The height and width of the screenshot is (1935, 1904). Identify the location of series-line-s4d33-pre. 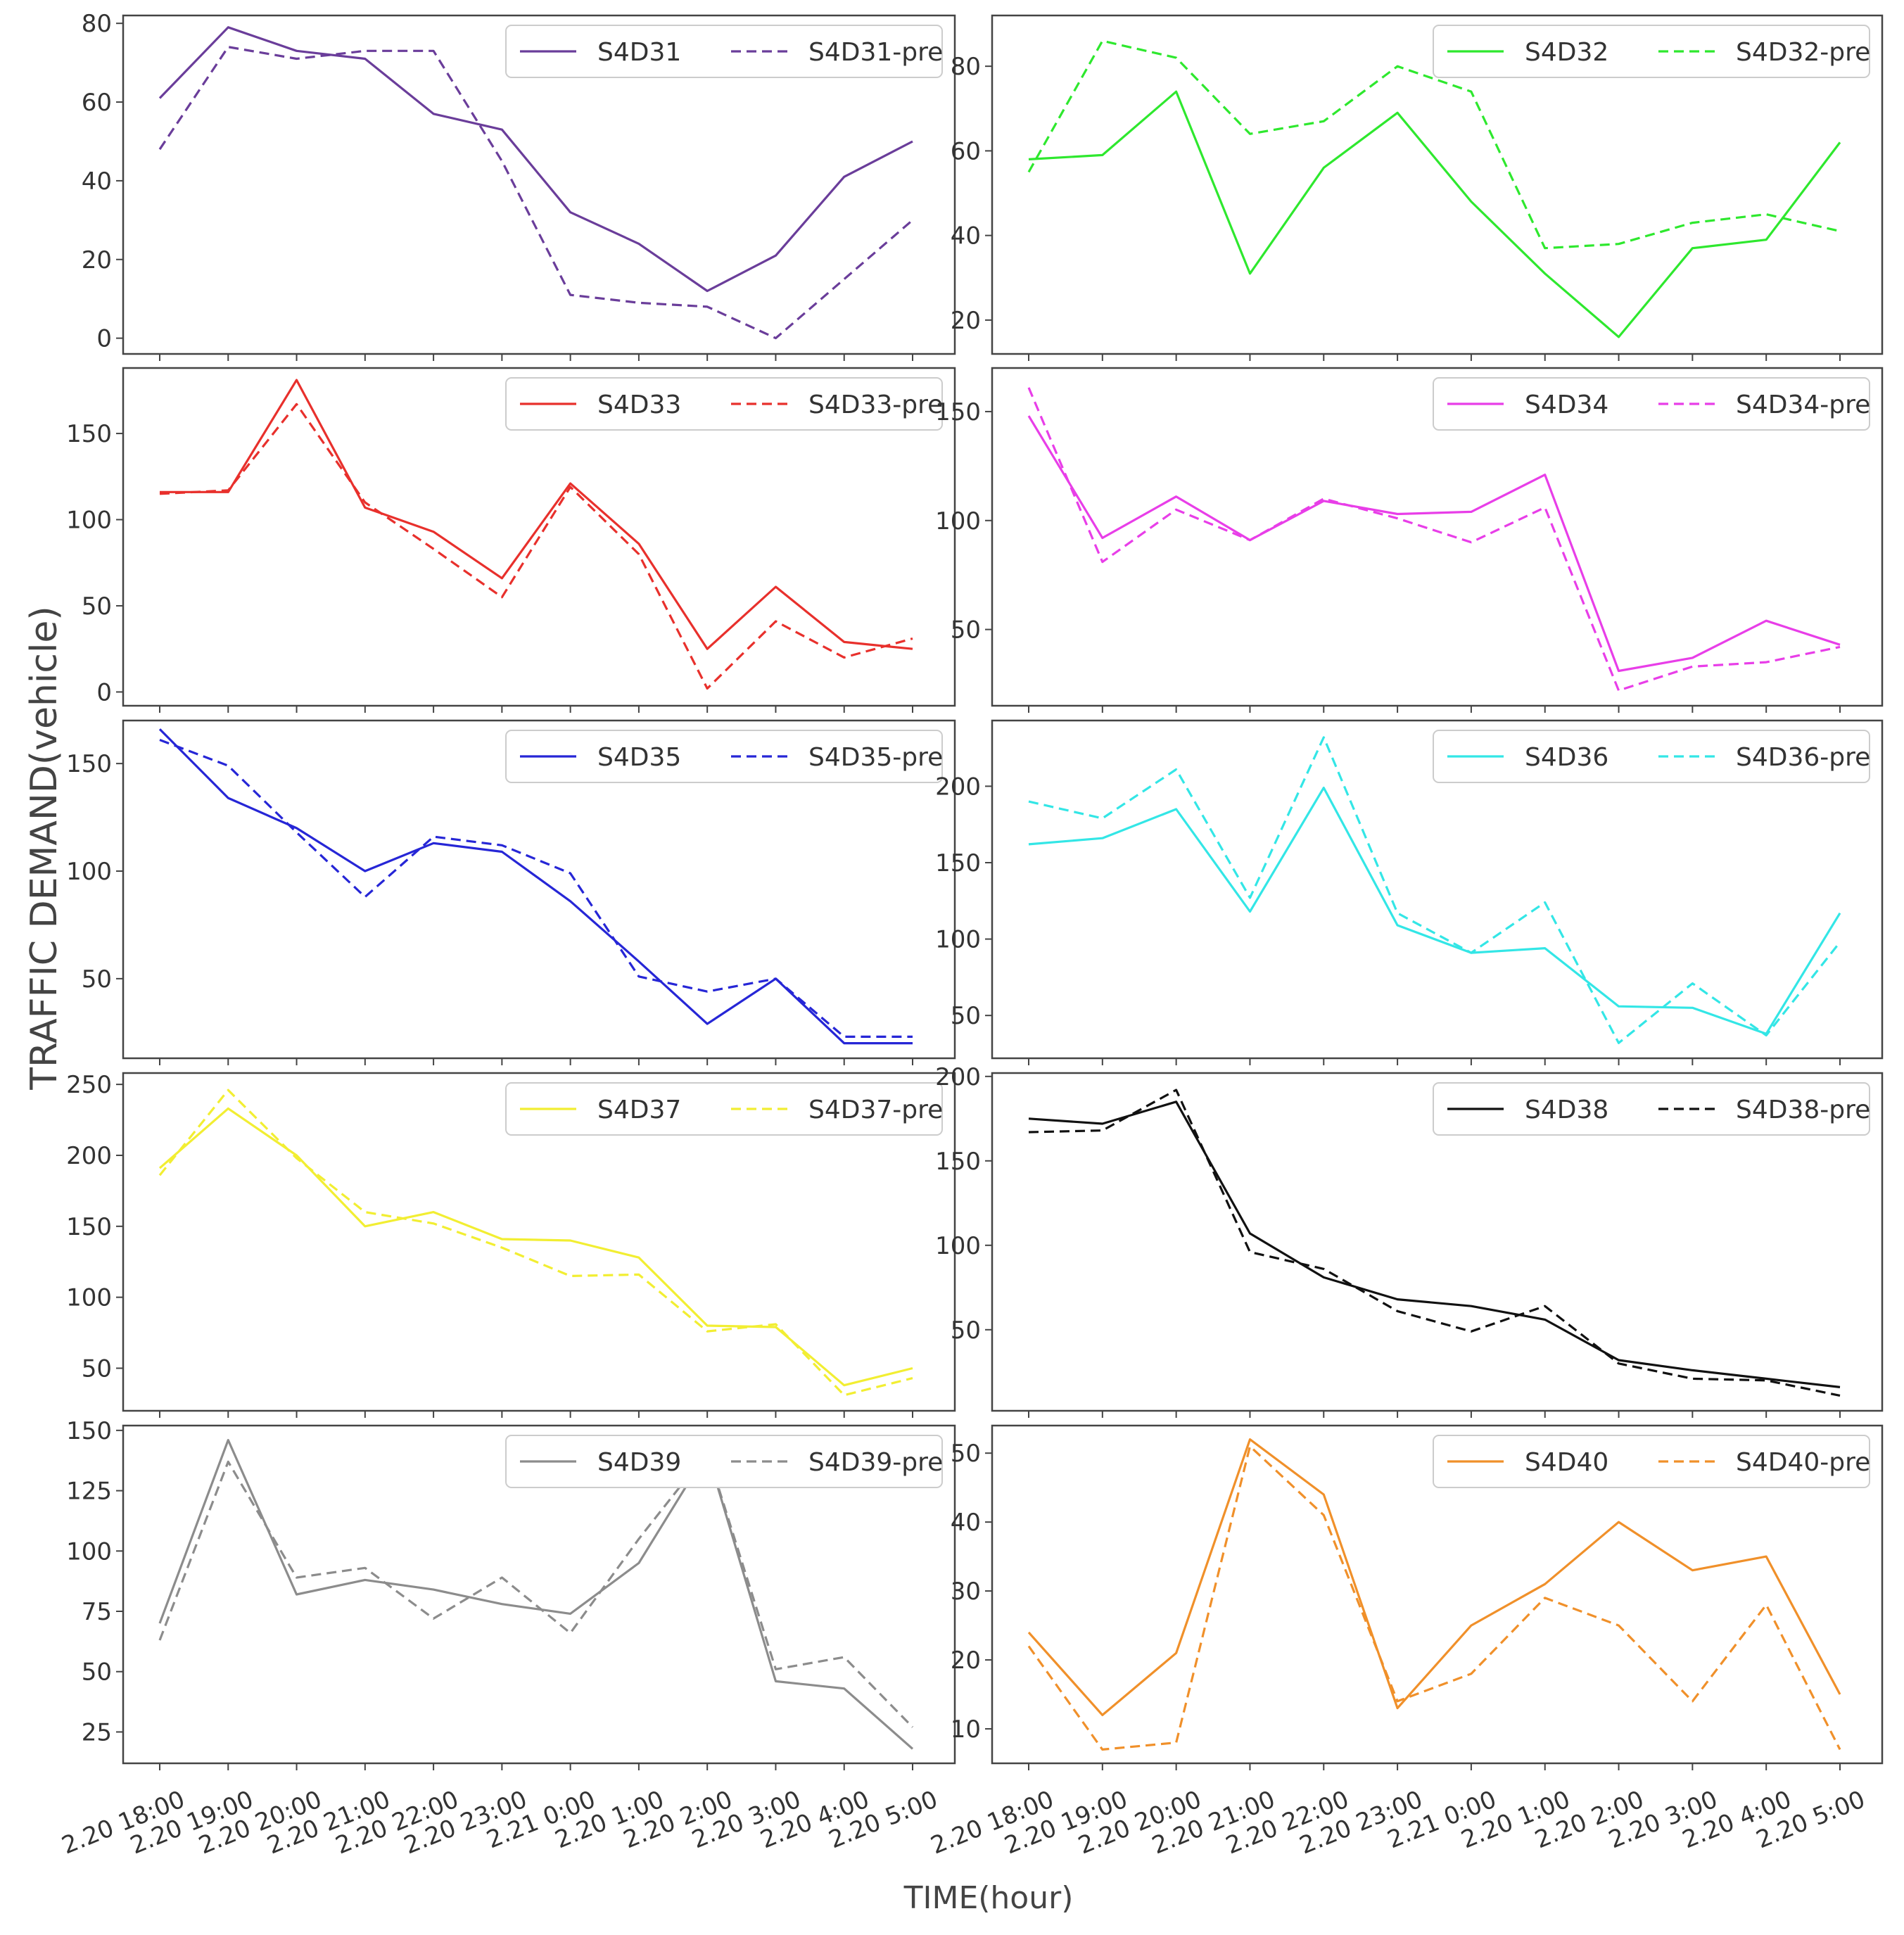
(536, 546).